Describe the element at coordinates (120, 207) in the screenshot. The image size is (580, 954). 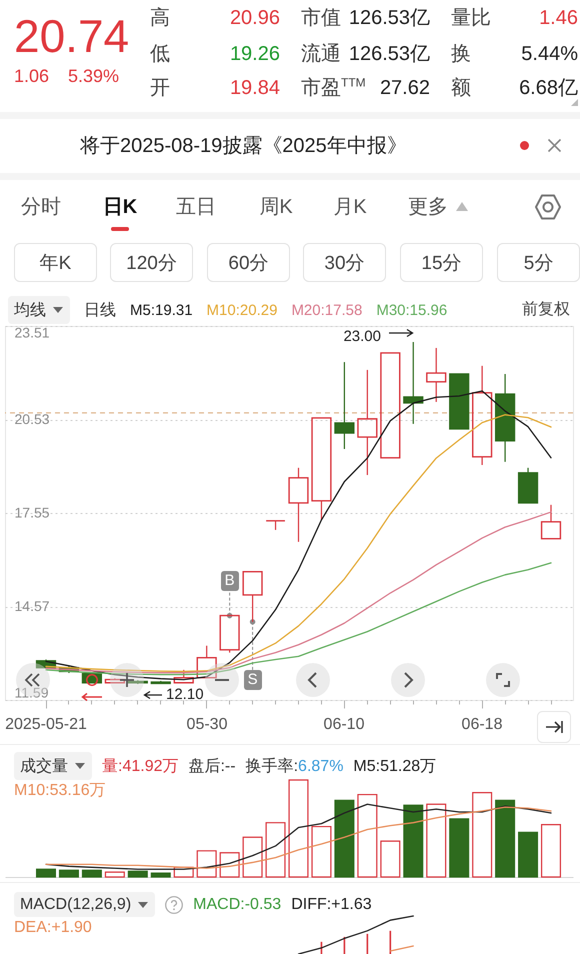
I see `text: 日K` at that location.